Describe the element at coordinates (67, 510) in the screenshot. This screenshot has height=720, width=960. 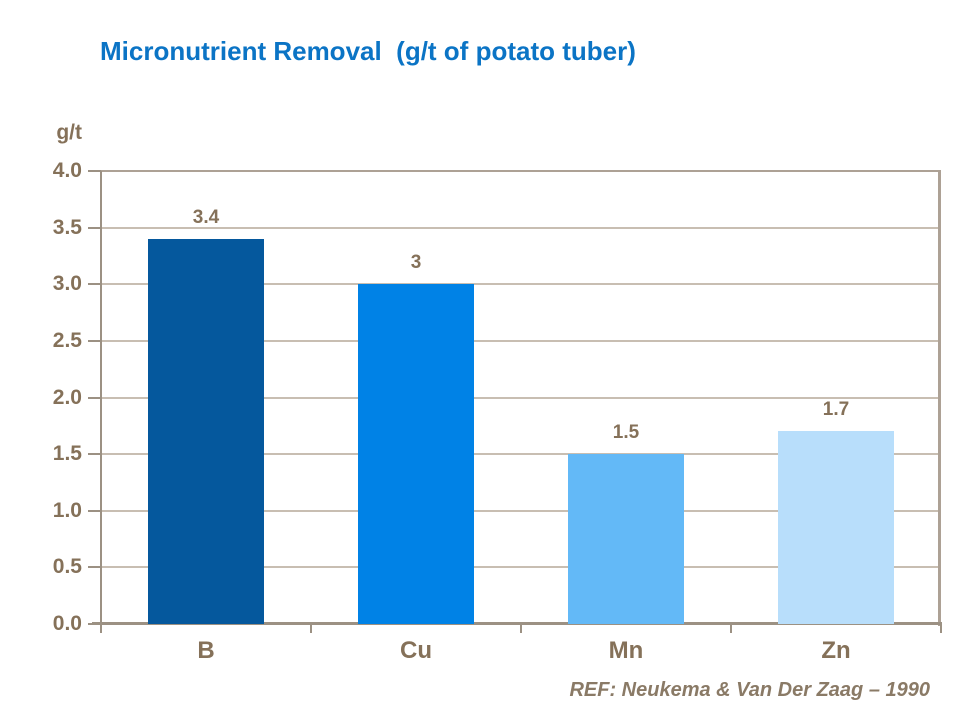
I see `y-tick-label: 1.0` at that location.